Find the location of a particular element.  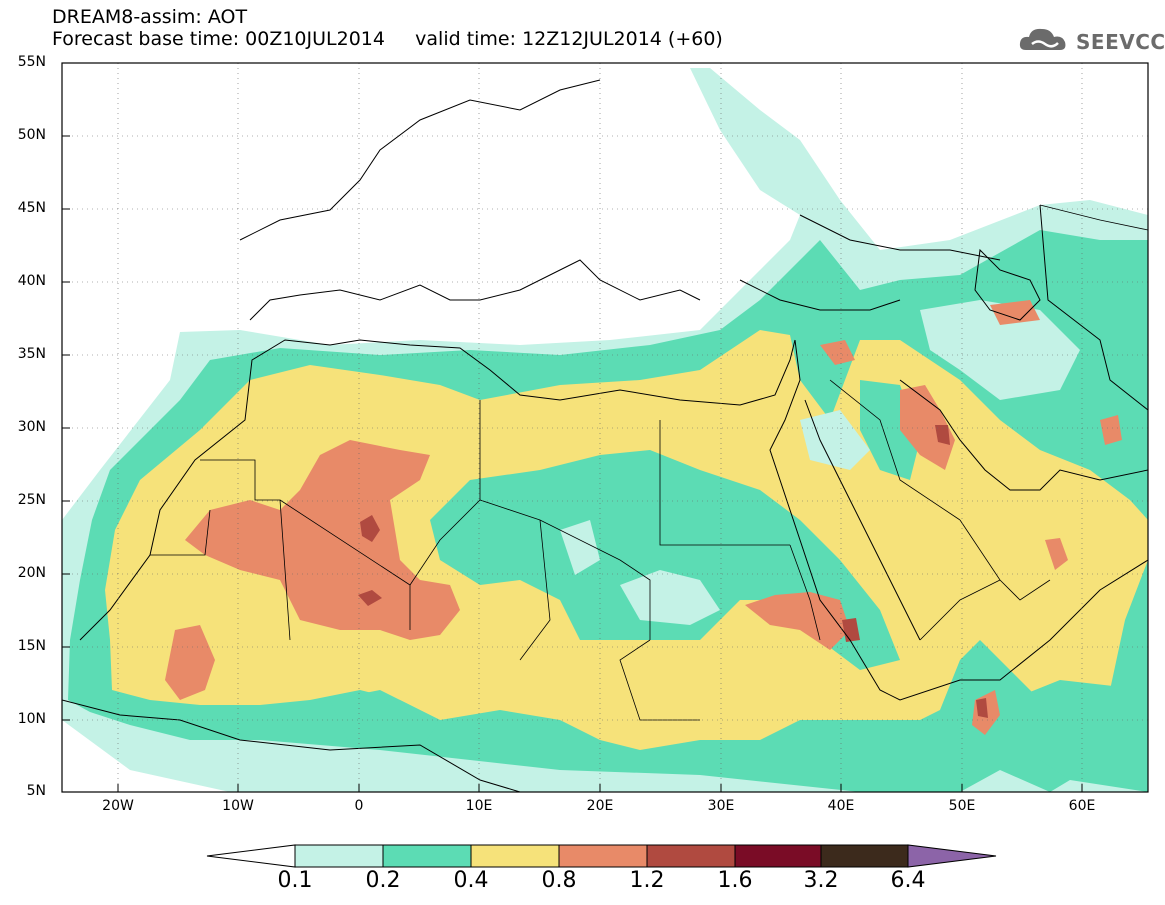

colorbar-swatch-1.6-3.2 is located at coordinates (778, 856).